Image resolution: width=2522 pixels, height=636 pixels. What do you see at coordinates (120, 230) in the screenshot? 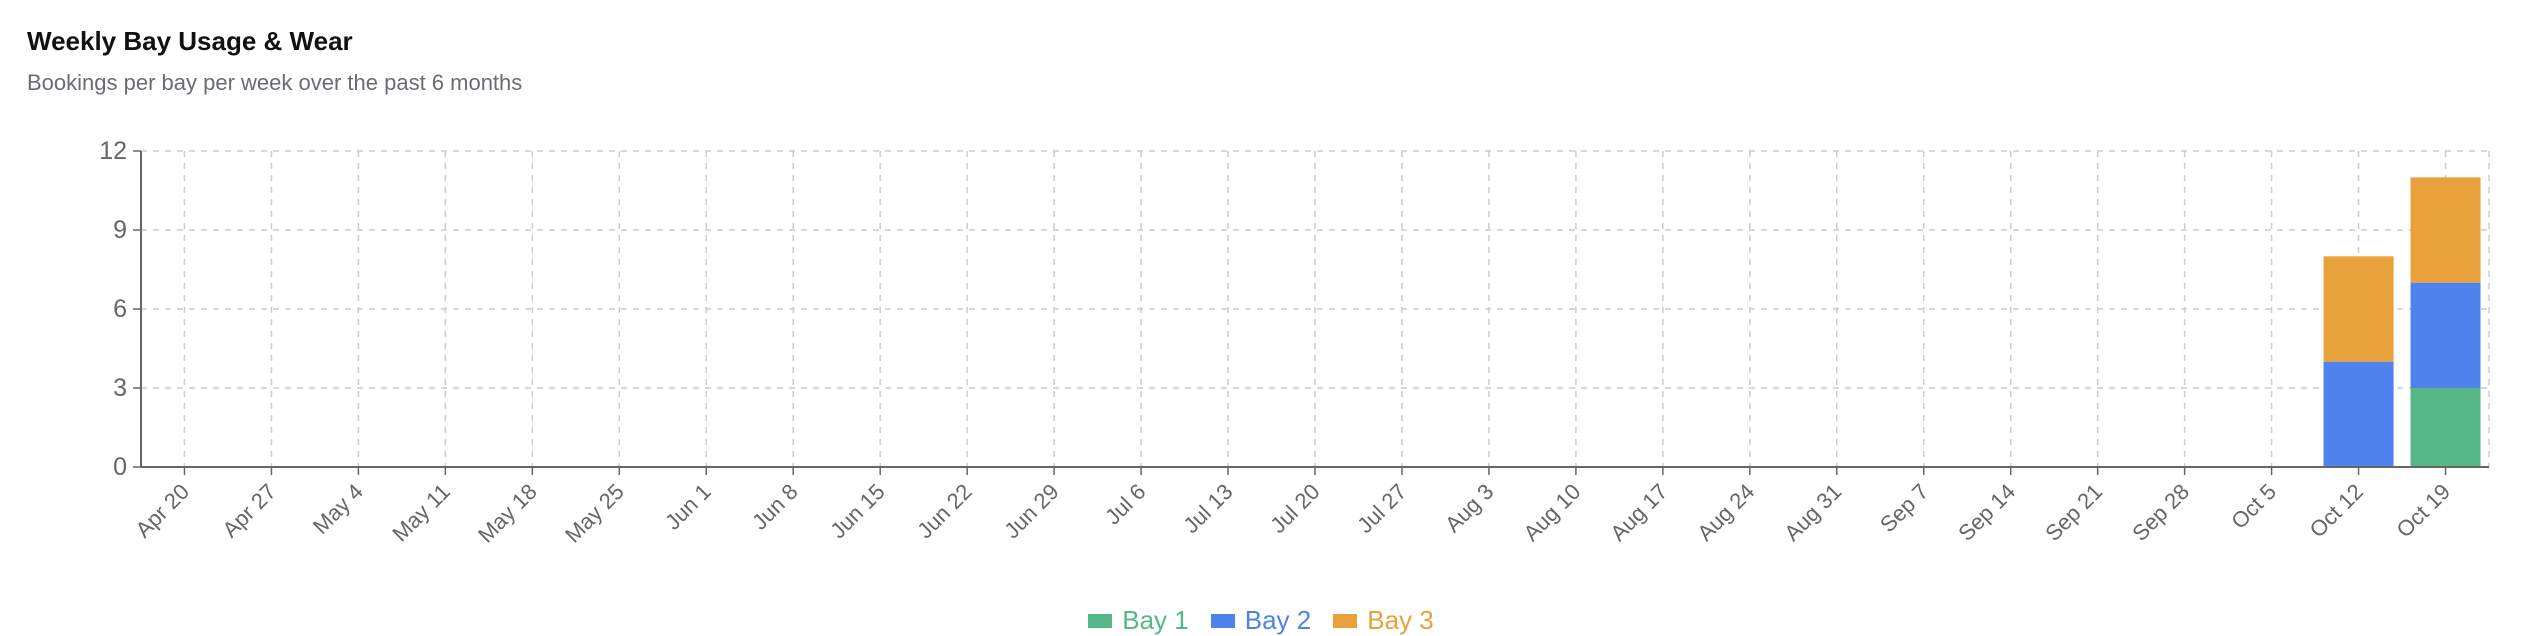
I see `y-tick-label: 9` at bounding box center [120, 230].